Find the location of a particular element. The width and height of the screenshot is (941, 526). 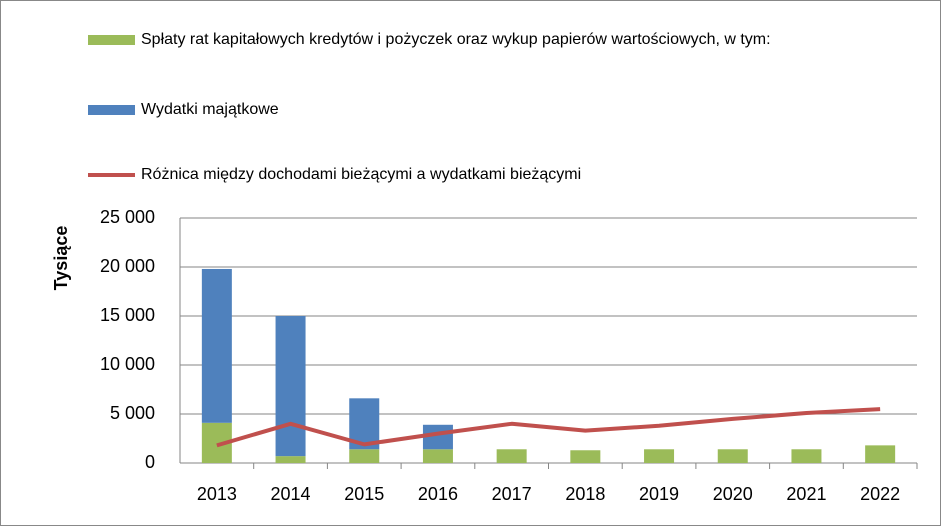

y-tick-label: 5 000 is located at coordinates (132, 413).